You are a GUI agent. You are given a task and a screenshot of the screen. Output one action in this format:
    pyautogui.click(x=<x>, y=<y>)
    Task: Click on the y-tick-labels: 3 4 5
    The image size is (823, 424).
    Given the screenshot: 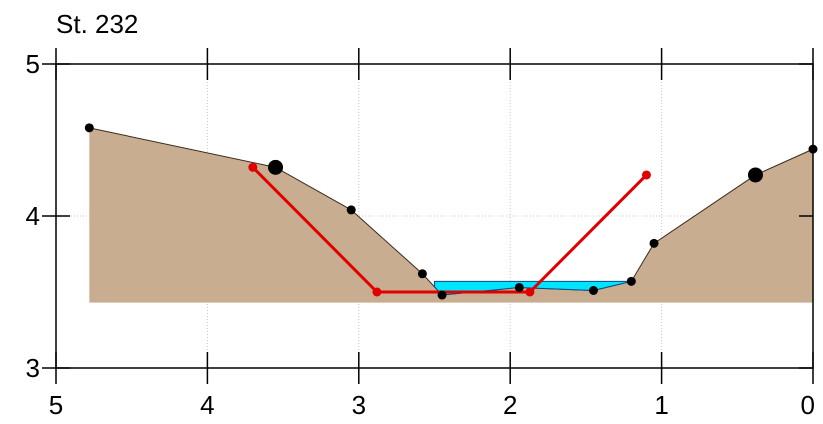 What is the action you would take?
    pyautogui.click(x=33, y=216)
    